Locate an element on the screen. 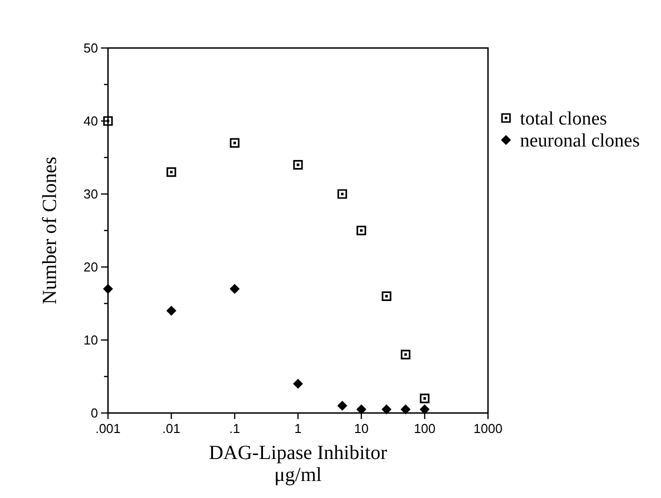 The width and height of the screenshot is (661, 498). y-tick-label: 30 is located at coordinates (91, 194).